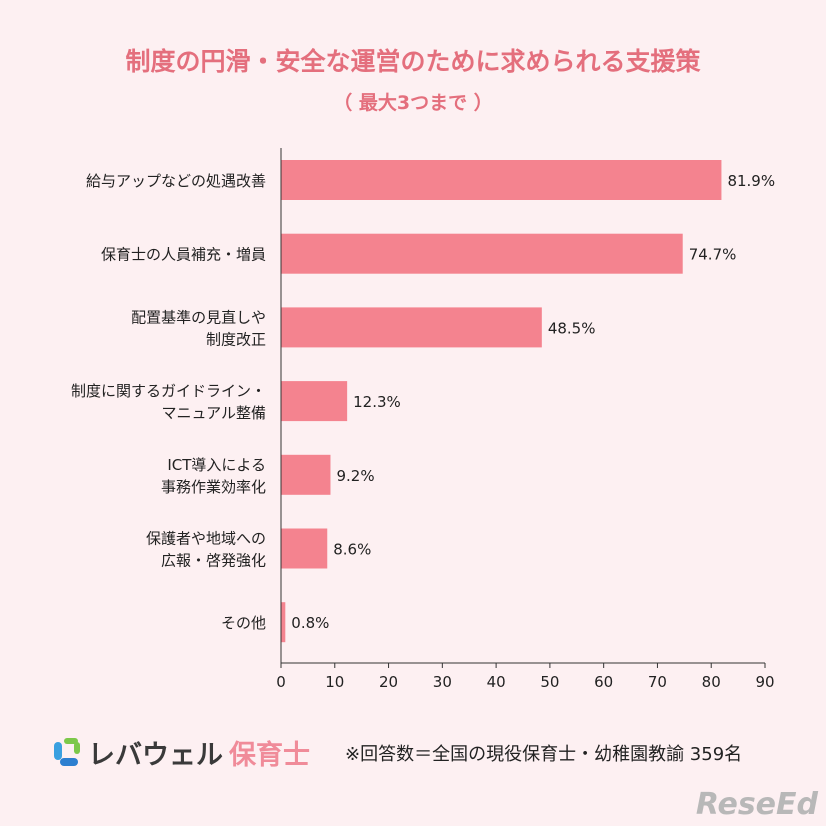 The width and height of the screenshot is (826, 826). Describe the element at coordinates (281, 682) in the screenshot. I see `x-tick-label: 0` at that location.